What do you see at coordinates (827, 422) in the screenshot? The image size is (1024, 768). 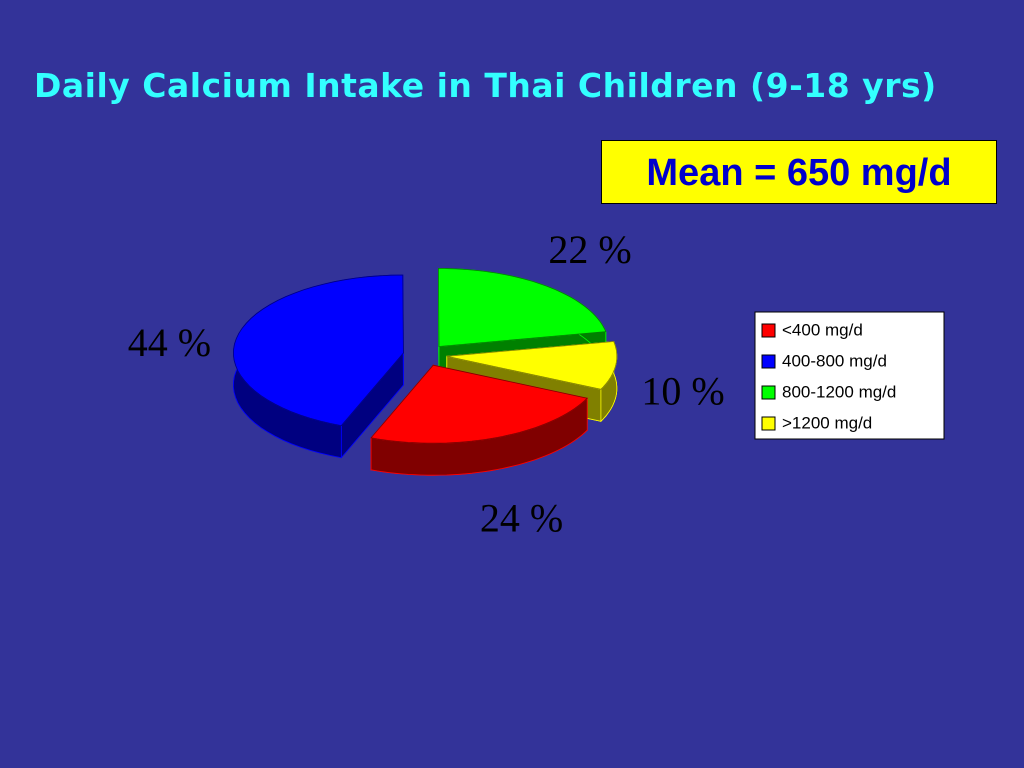 I see `legend-label: >1200 mg/d` at bounding box center [827, 422].